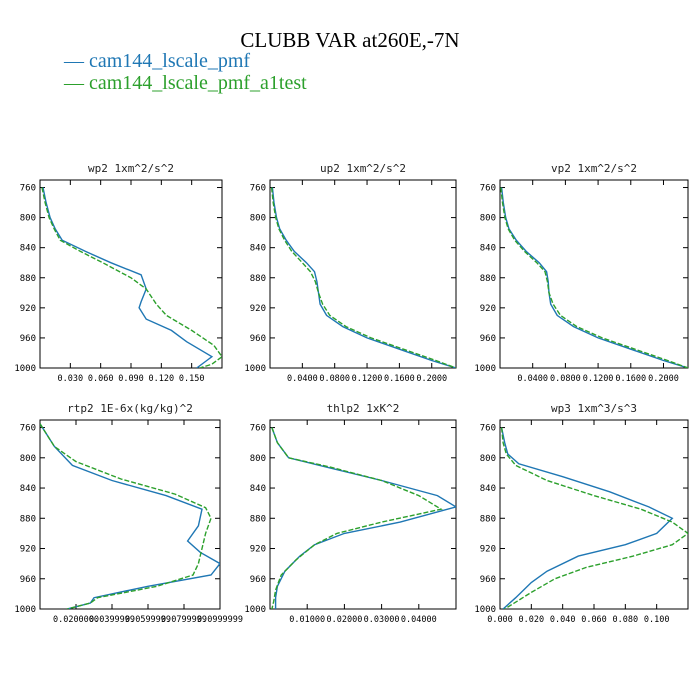  I want to click on x-tick-label: 0.030, so click(71, 379).